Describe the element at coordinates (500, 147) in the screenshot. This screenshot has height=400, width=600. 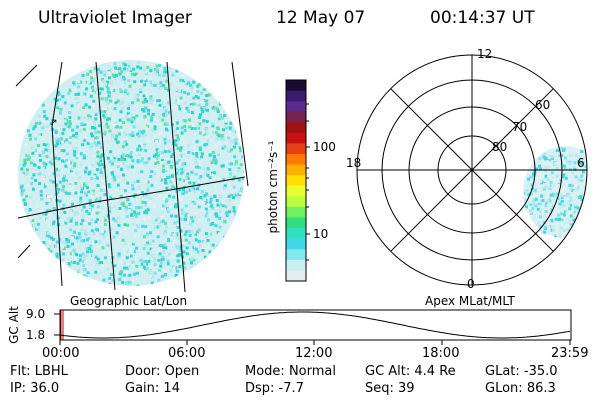
I see `mlat-label-80: 80` at that location.